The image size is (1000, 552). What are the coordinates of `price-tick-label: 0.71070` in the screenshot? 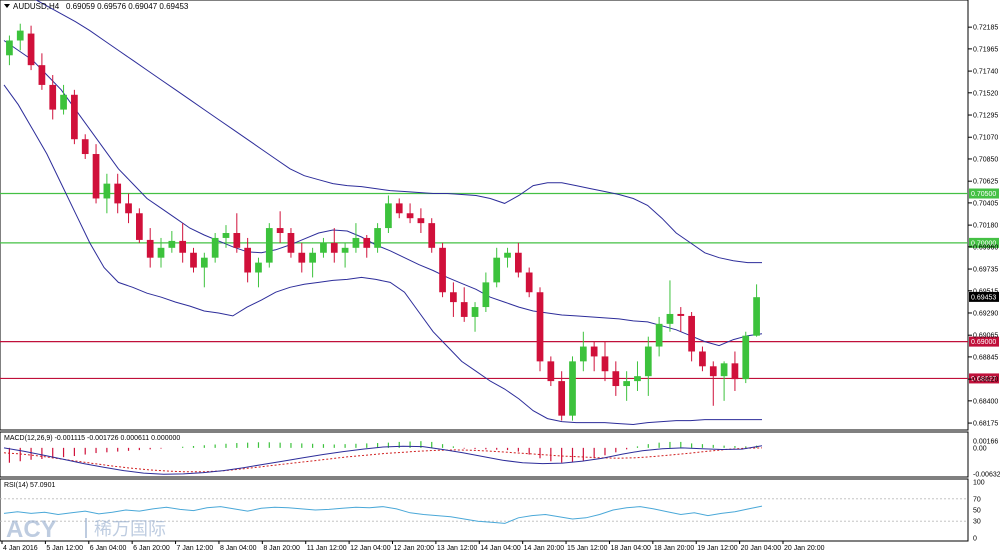 It's located at (985, 138).